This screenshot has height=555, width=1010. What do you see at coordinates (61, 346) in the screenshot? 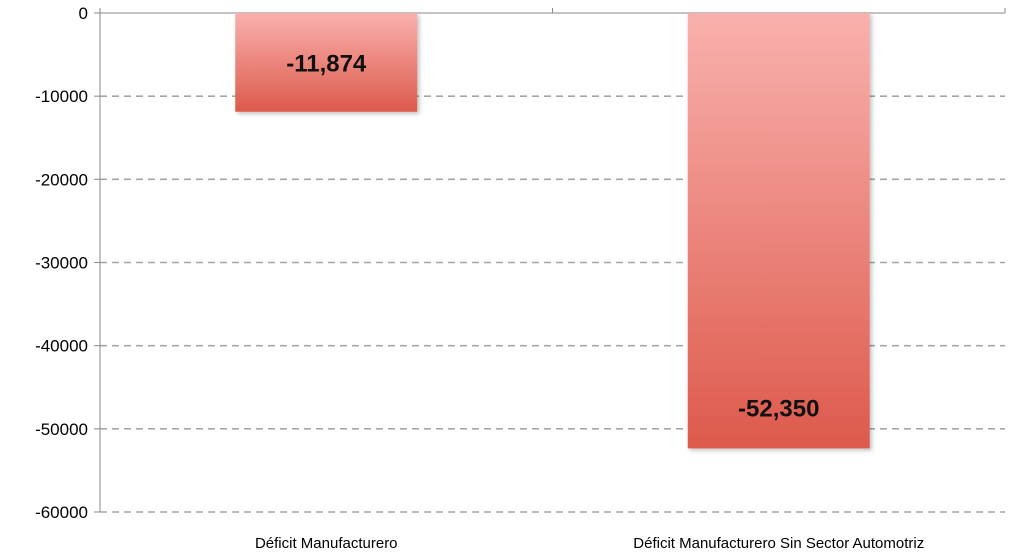
I see `y-tick-label: -40000` at bounding box center [61, 346].